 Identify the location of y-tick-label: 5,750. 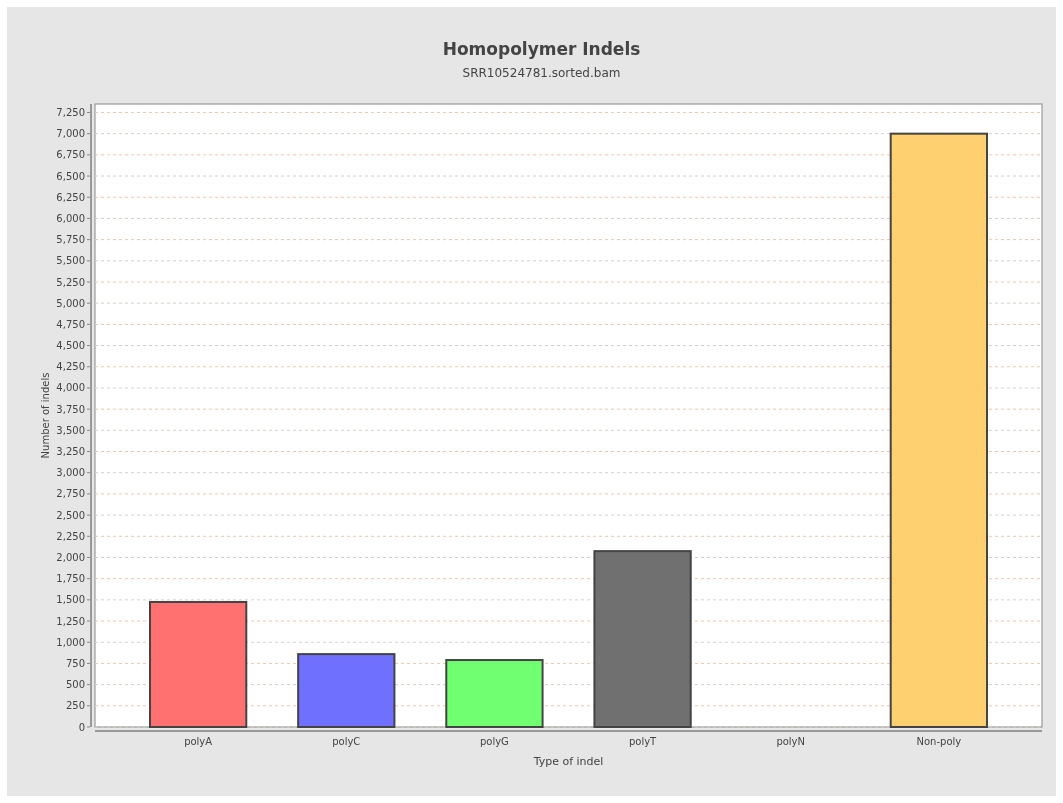
(70, 240).